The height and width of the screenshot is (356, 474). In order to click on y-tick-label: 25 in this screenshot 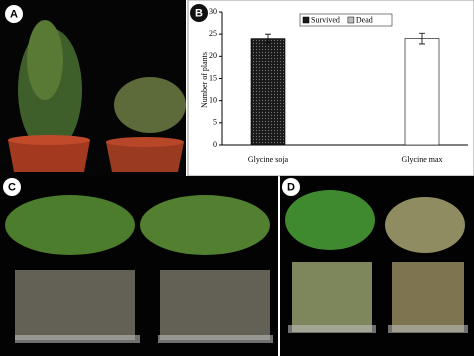, I will do `click(213, 33)`.